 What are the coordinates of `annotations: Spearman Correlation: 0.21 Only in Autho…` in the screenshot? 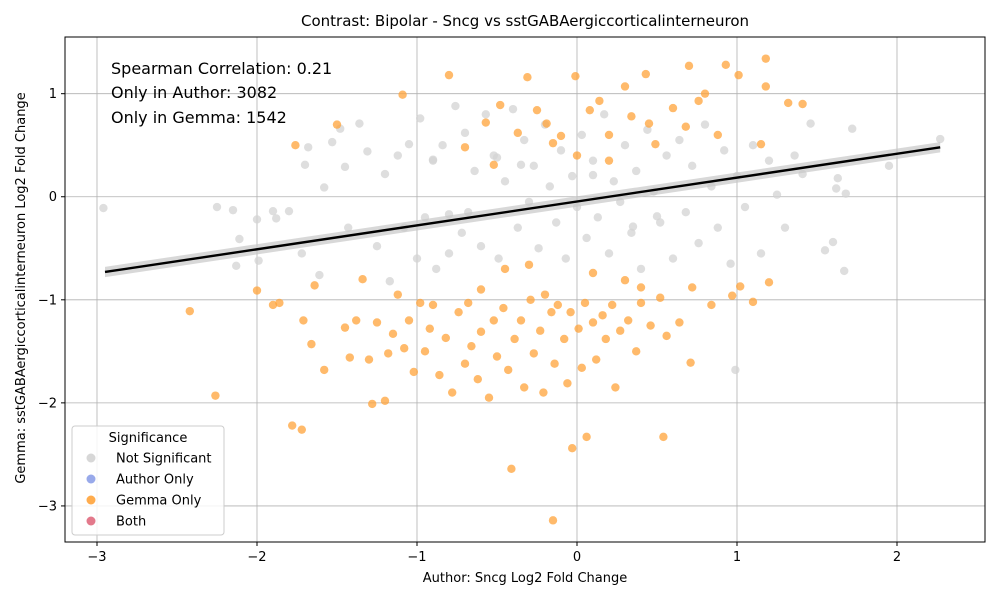 It's located at (221, 93).